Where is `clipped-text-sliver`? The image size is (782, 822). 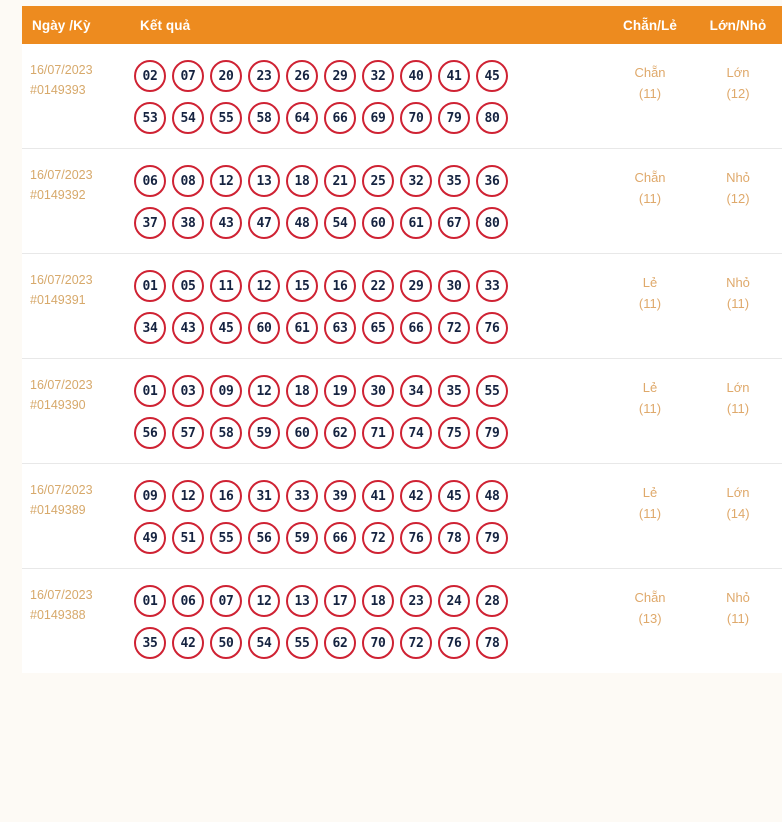 clipped-text-sliver is located at coordinates (391, 2).